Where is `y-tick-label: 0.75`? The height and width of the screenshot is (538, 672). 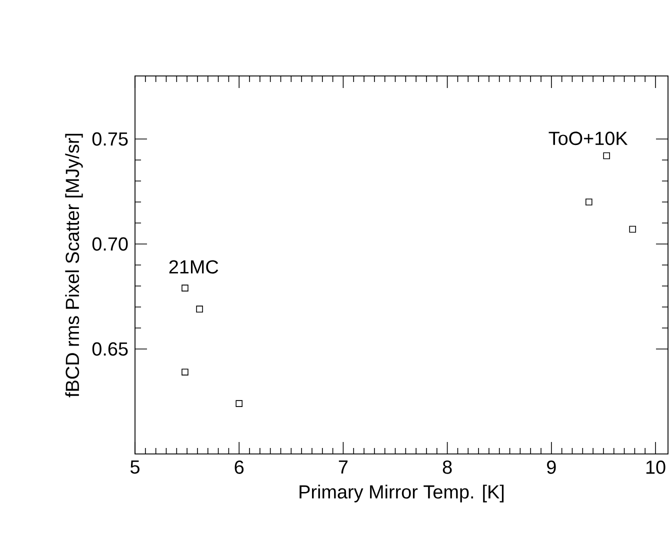 y-tick-label: 0.75 is located at coordinates (110, 139).